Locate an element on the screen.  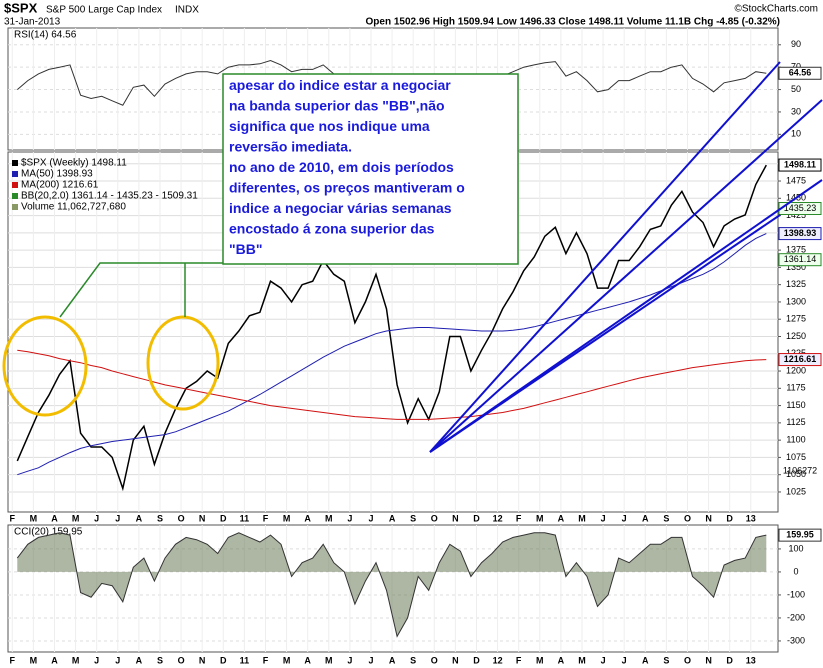
connector is located at coordinates (142, 290).